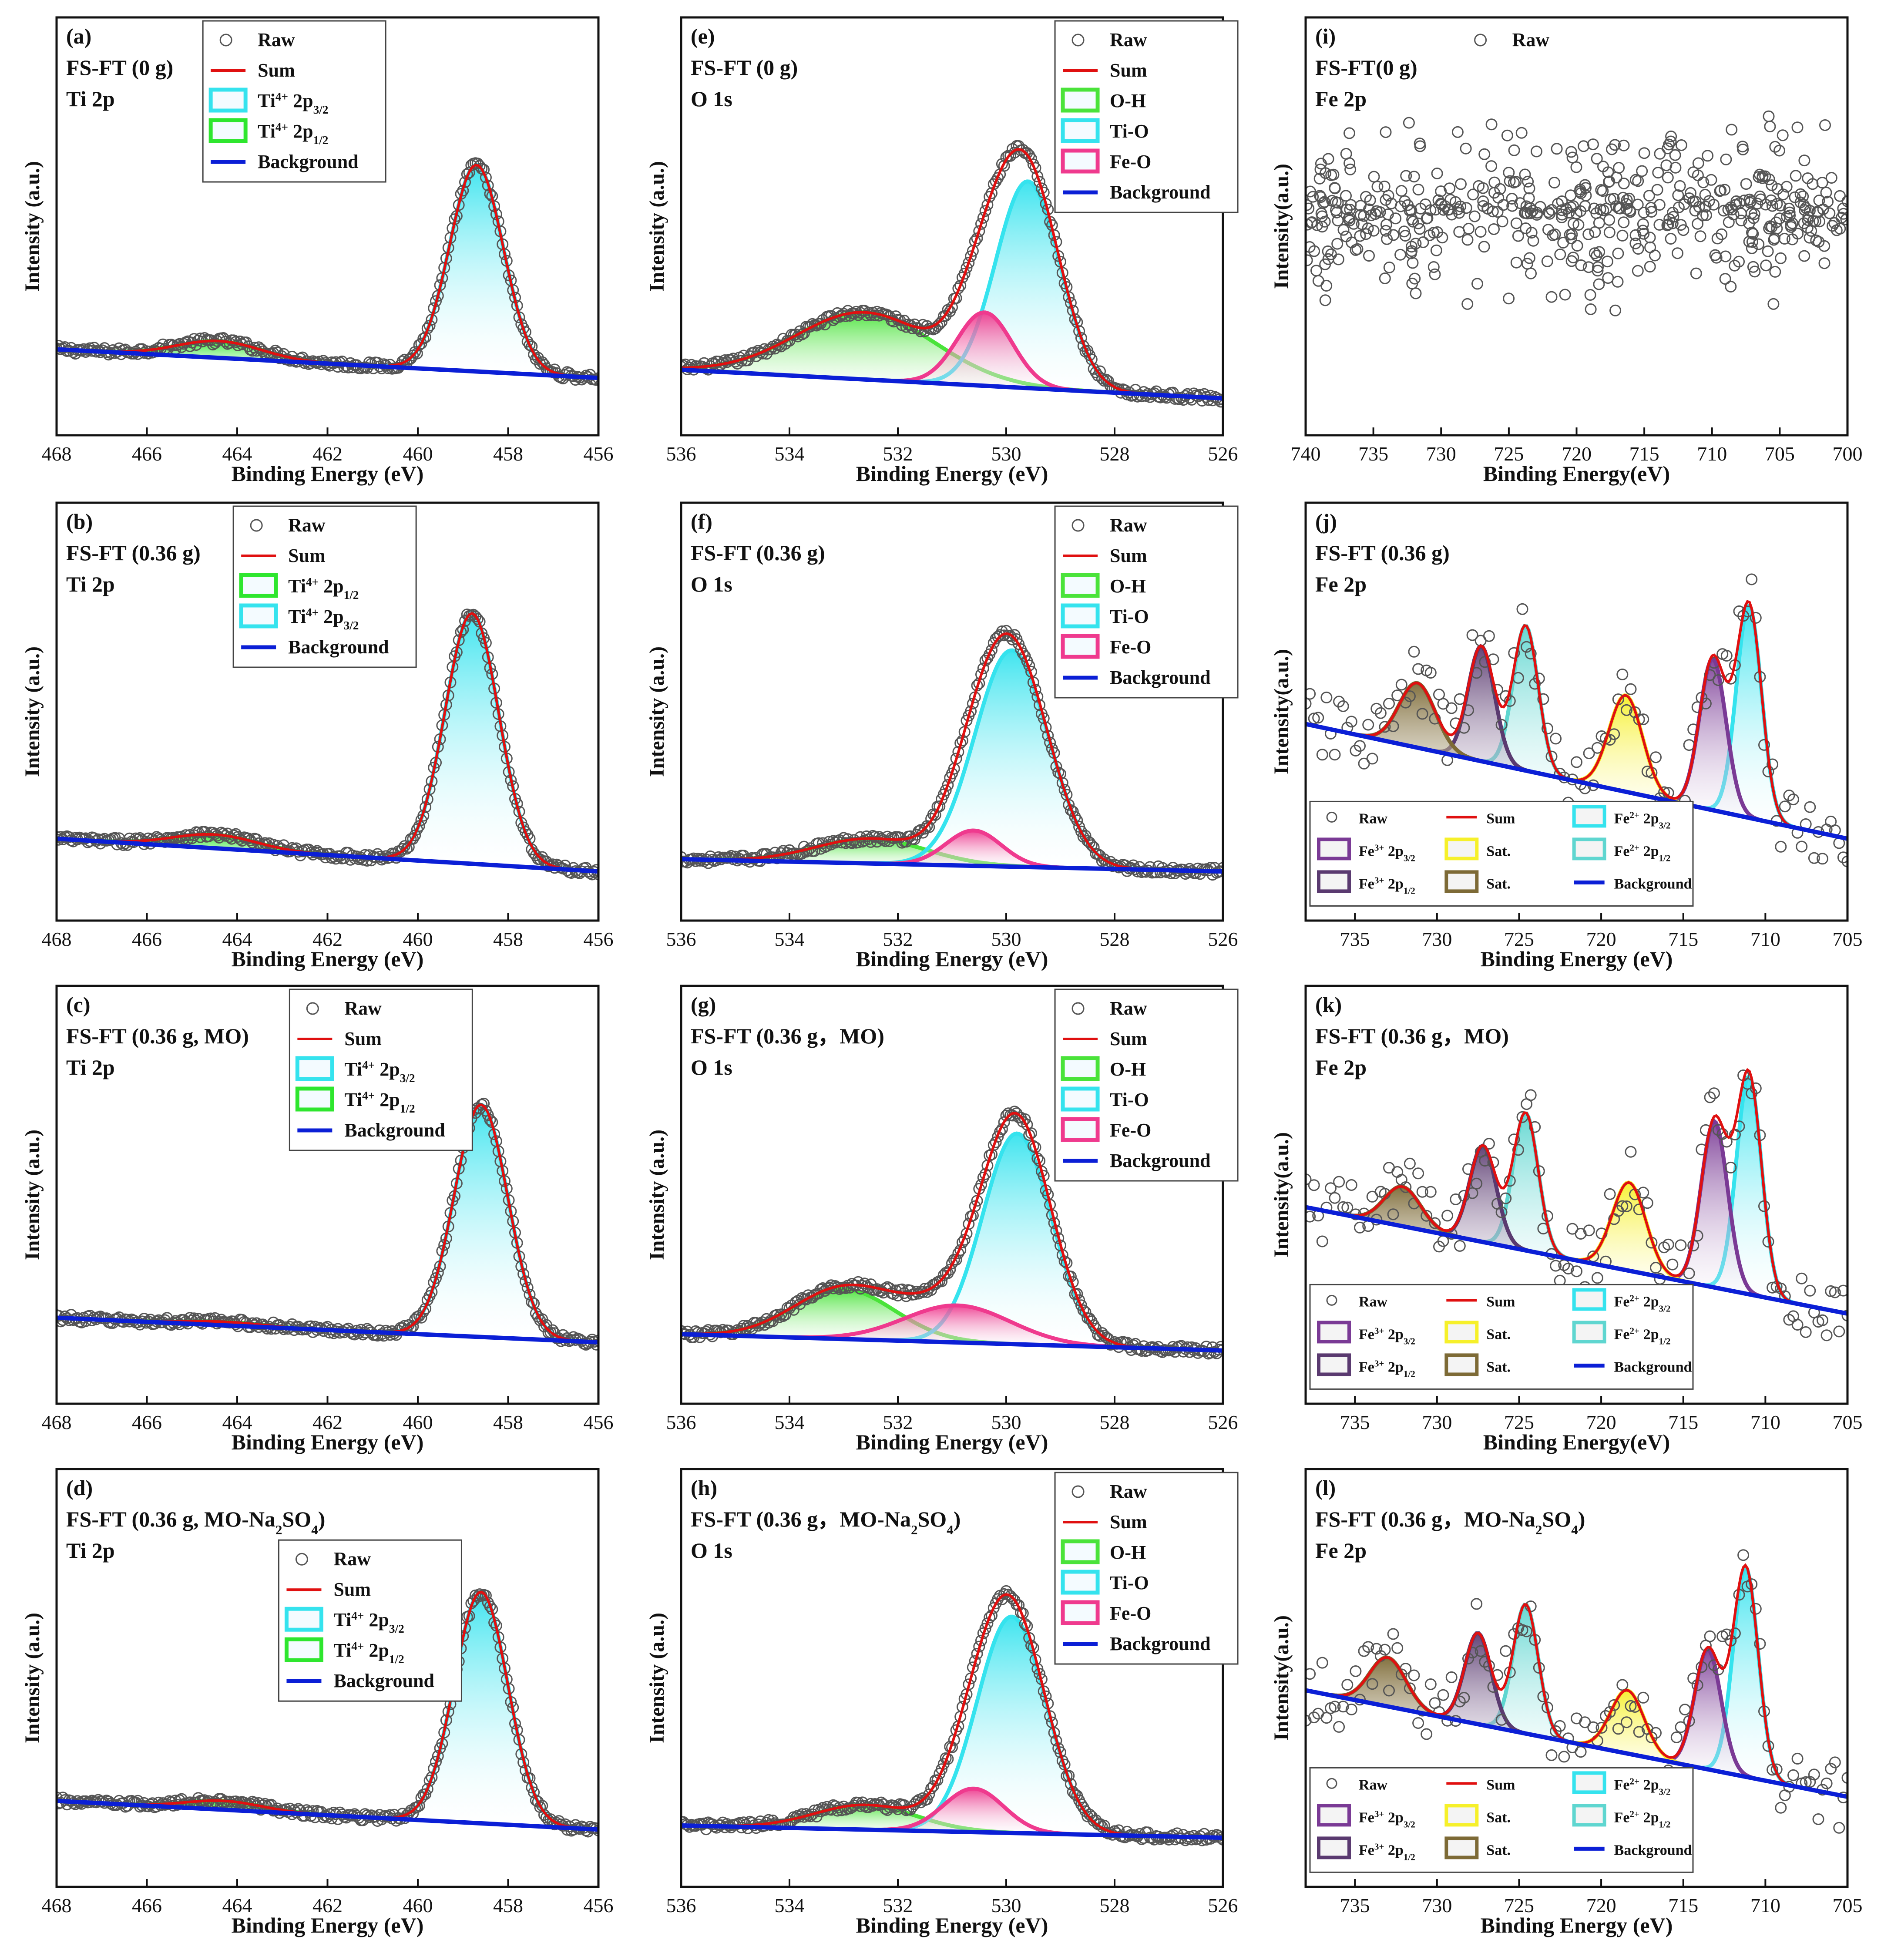 The width and height of the screenshot is (1891, 1960). Describe the element at coordinates (1366, 67) in the screenshot. I see `panel-title-line: FS-FT(0 g)` at that location.